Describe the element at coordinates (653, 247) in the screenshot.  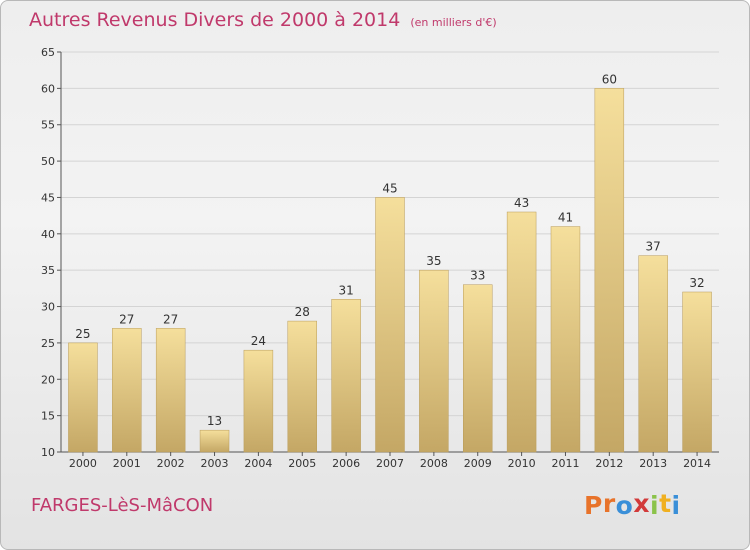
I see `data-label-2013: 37` at that location.